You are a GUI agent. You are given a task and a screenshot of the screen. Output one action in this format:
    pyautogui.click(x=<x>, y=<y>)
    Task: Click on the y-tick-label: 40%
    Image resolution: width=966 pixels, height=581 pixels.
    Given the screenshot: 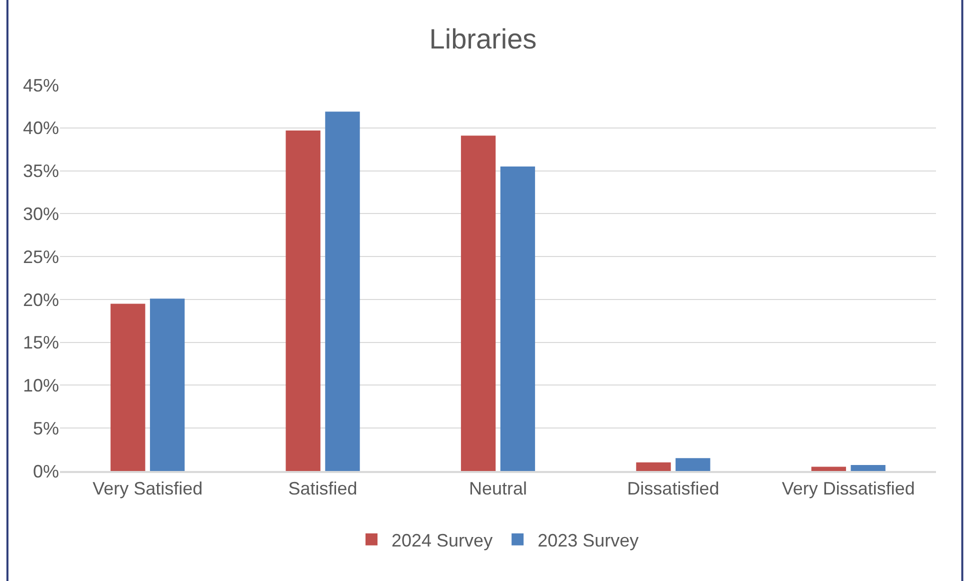 What is the action you would take?
    pyautogui.click(x=40, y=128)
    